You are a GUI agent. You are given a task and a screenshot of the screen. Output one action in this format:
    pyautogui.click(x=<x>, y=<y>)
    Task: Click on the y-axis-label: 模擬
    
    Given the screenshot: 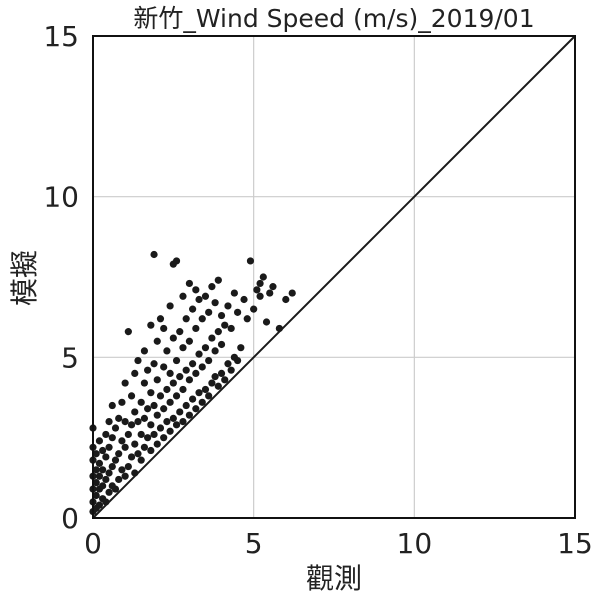 What is the action you would take?
    pyautogui.click(x=24, y=278)
    